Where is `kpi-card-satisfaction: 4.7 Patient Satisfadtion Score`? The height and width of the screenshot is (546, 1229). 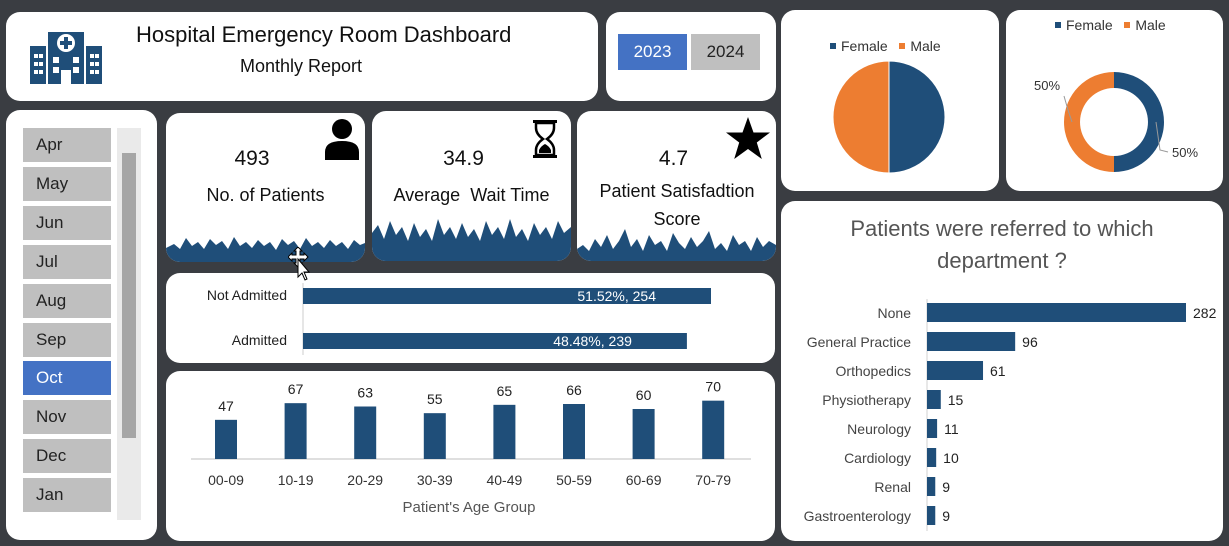 kpi-card-satisfaction: 4.7 Patient Satisfadtion Score is located at coordinates (676, 186).